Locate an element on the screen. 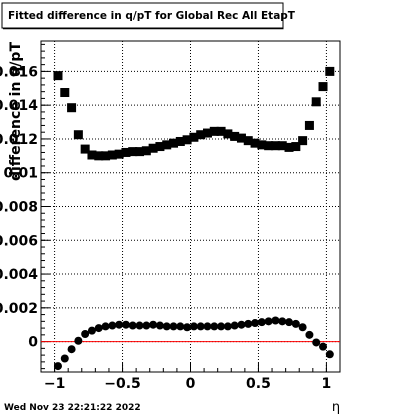 The image size is (400, 414). y-axis-label: difference in q/pT is located at coordinates (16, 111).